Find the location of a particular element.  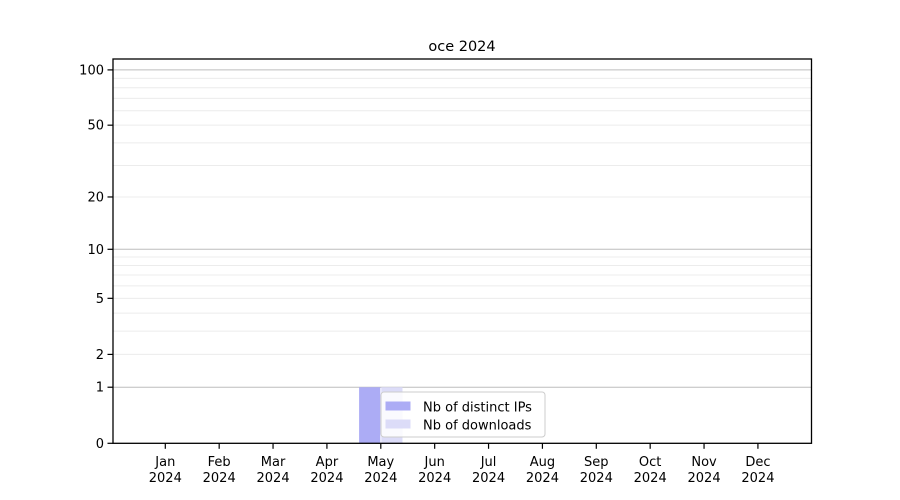

y-tick-label: 20 is located at coordinates (95, 197).